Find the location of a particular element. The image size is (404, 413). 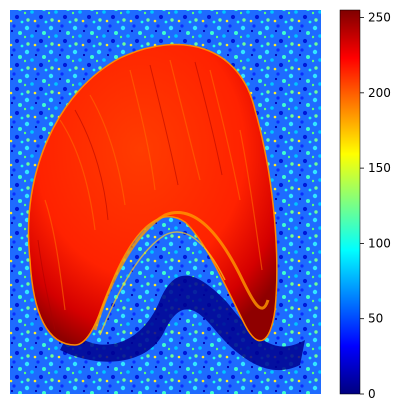

heatmap-shadow-region is located at coordinates (182, 323).